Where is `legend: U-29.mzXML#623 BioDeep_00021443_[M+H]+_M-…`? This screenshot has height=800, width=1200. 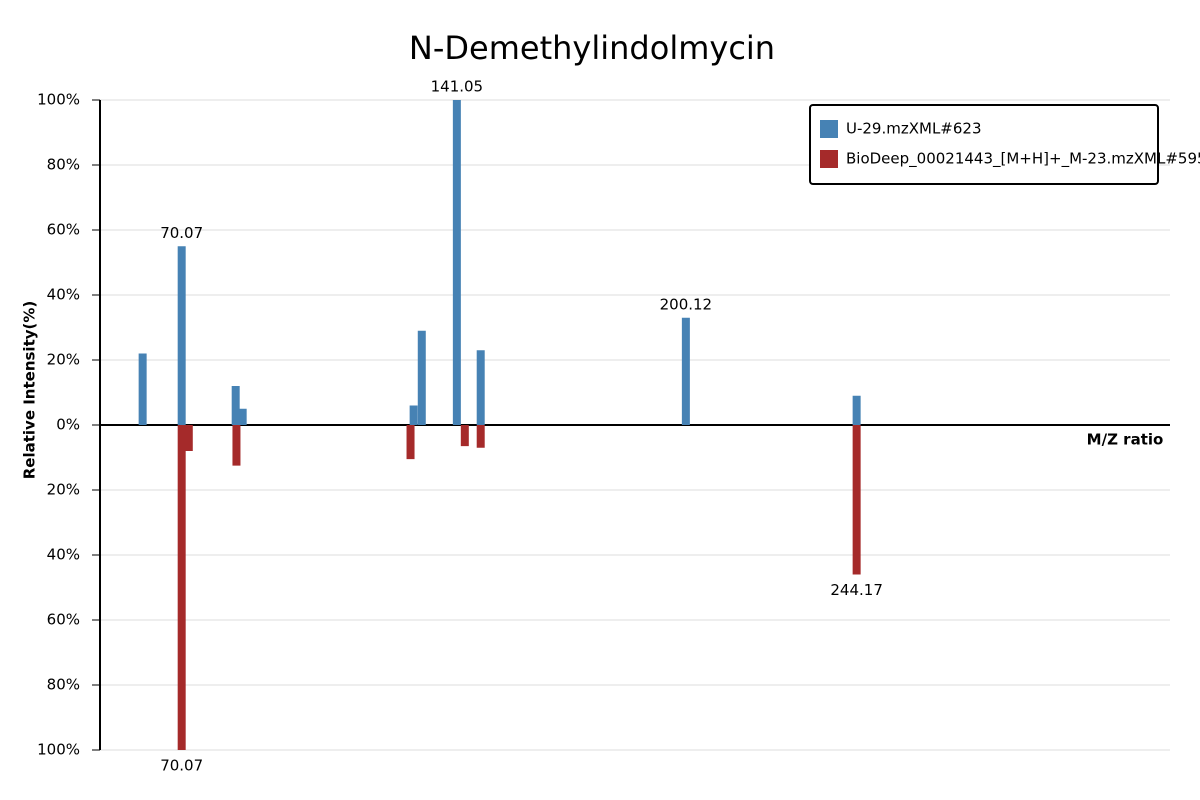
legend: U-29.mzXML#623 BioDeep_00021443_[M+H]+_M-… is located at coordinates (1004, 144).